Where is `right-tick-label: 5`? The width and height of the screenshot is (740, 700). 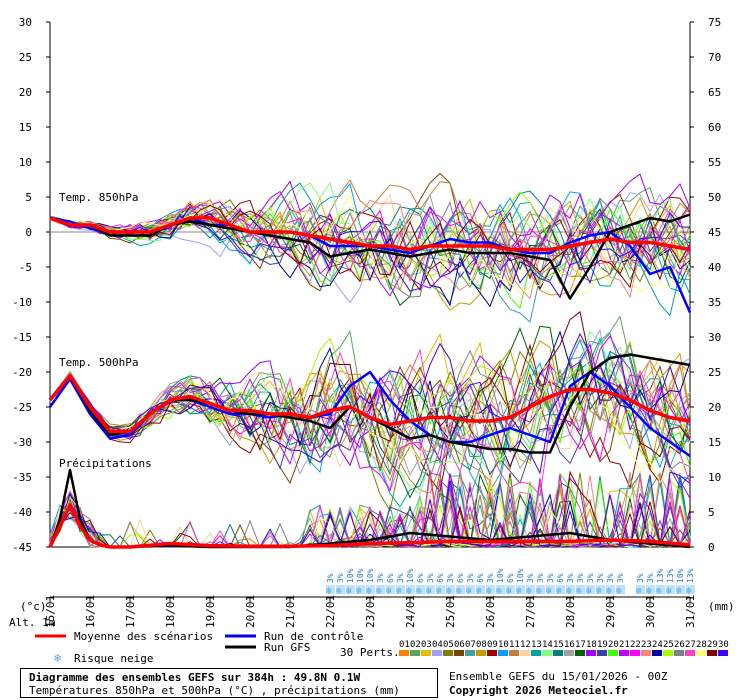 right-tick-label: 5 is located at coordinates (711, 512).